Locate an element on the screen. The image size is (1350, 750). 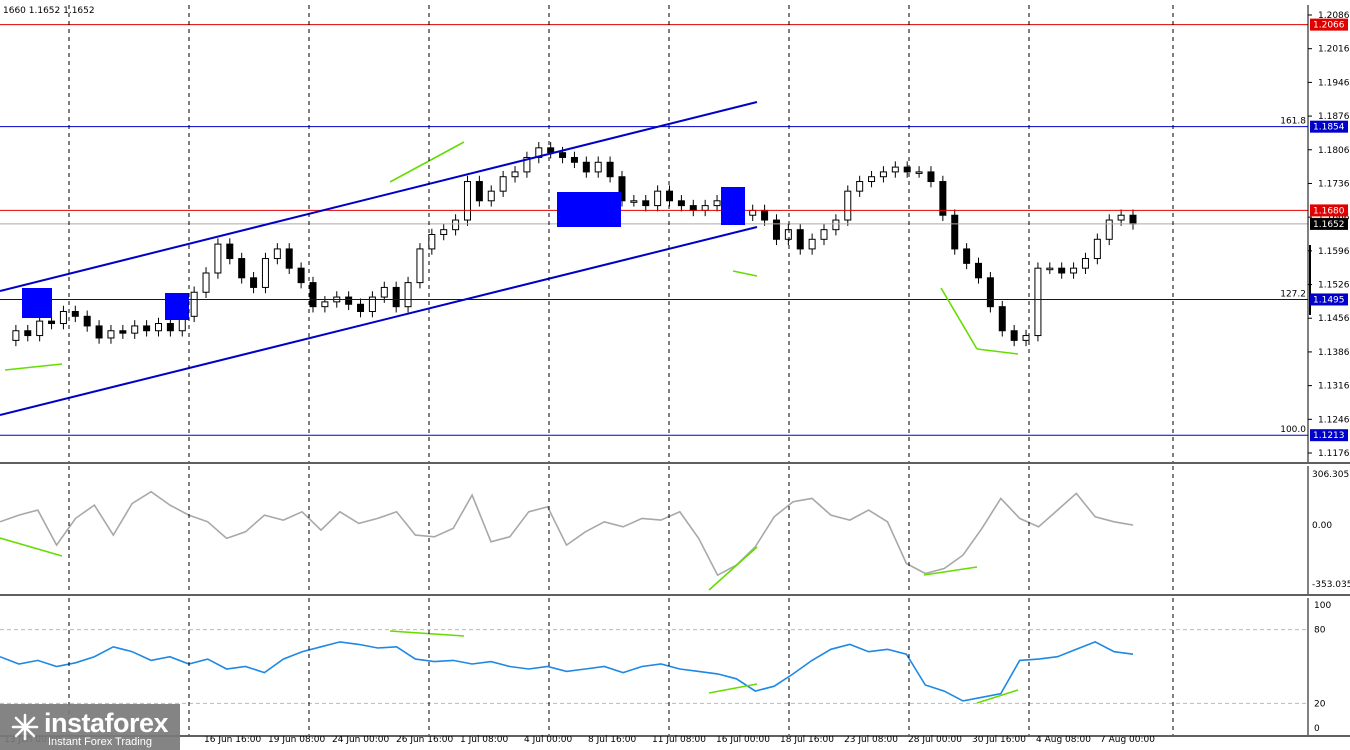
y-tick-label: 1.1246 is located at coordinates (1334, 420).